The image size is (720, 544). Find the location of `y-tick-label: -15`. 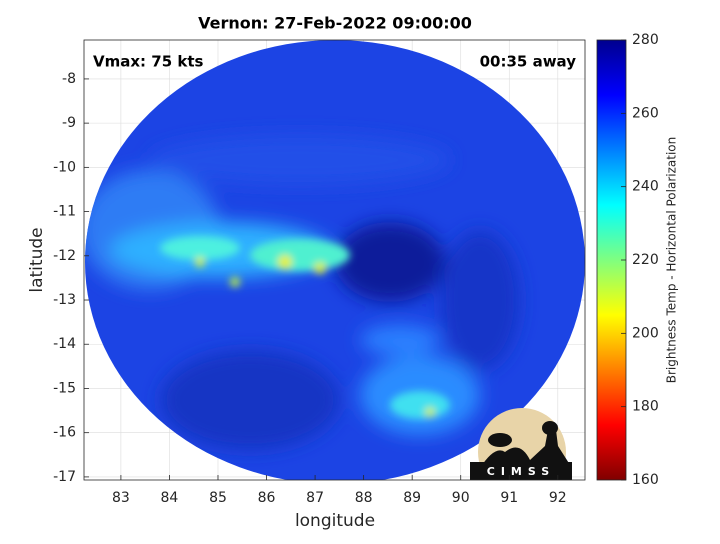

y-tick-label: -15 is located at coordinates (64, 388).